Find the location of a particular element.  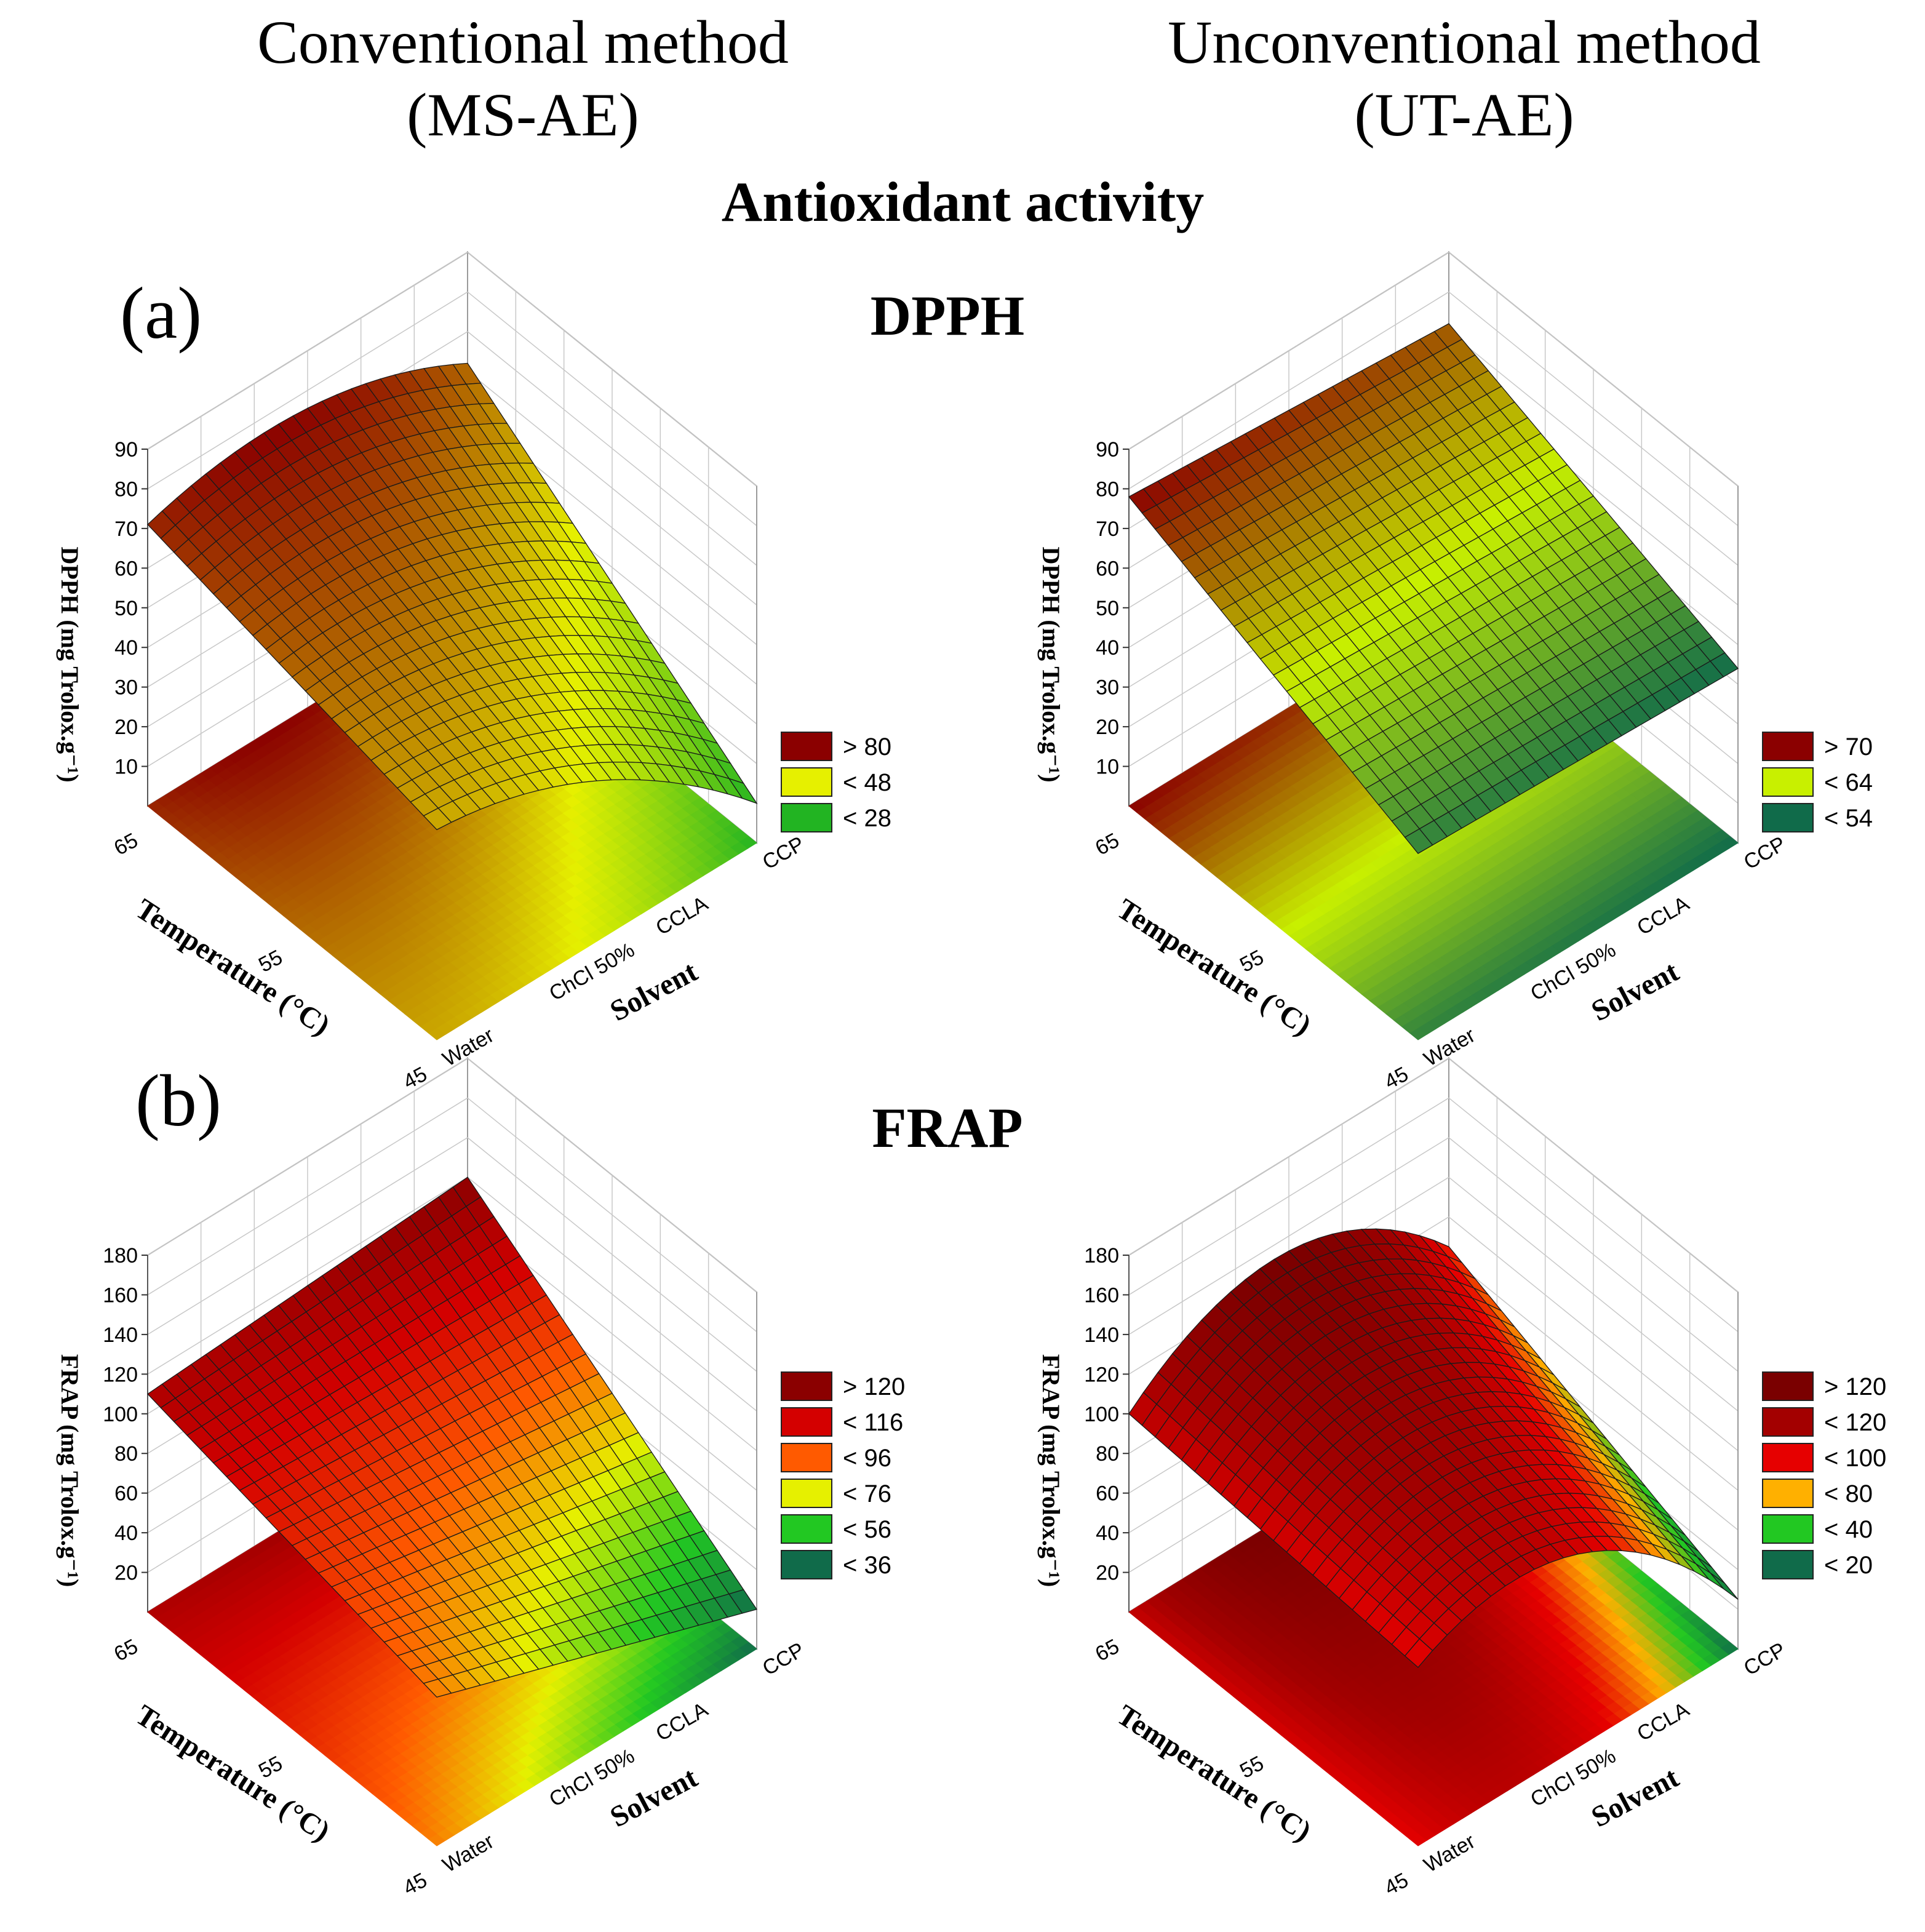

legend-label: < 48 is located at coordinates (867, 782).